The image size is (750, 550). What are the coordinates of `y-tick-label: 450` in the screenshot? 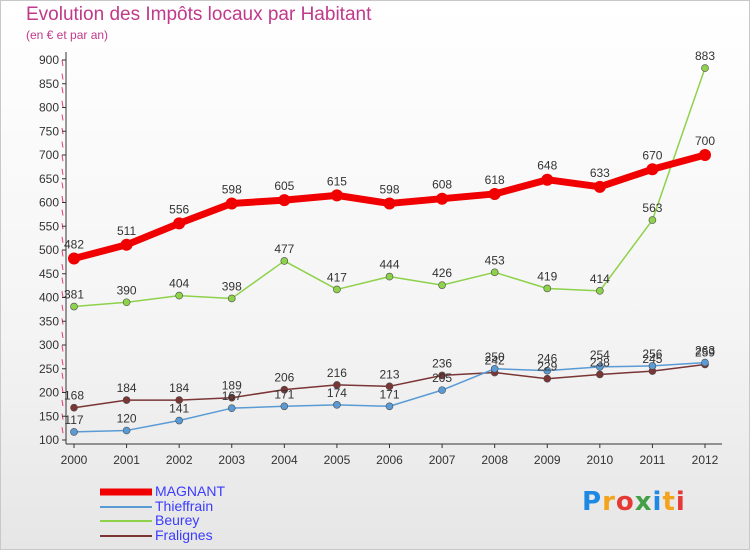 It's located at (49, 274).